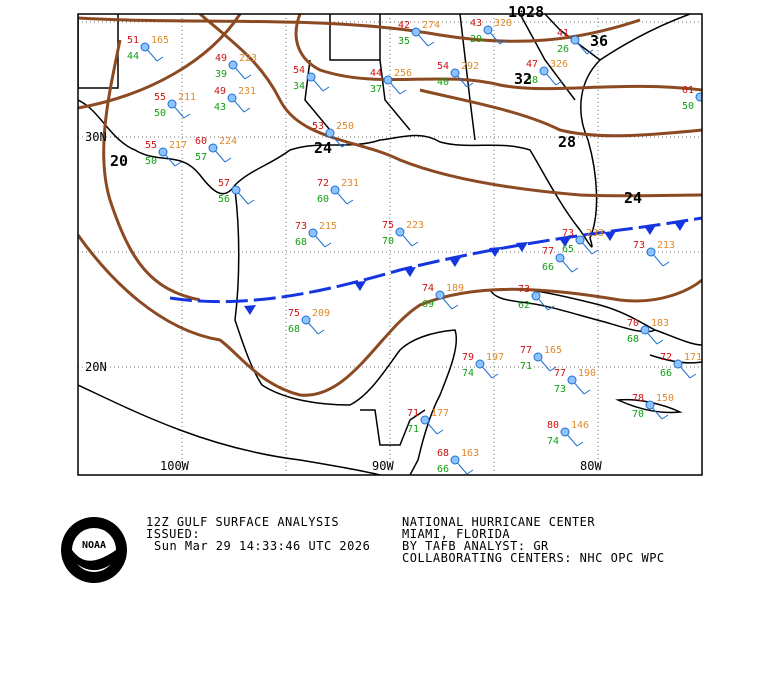 This screenshot has width=780, height=682. What do you see at coordinates (476, 39) in the screenshot?
I see `dewpoint: 29` at bounding box center [476, 39].